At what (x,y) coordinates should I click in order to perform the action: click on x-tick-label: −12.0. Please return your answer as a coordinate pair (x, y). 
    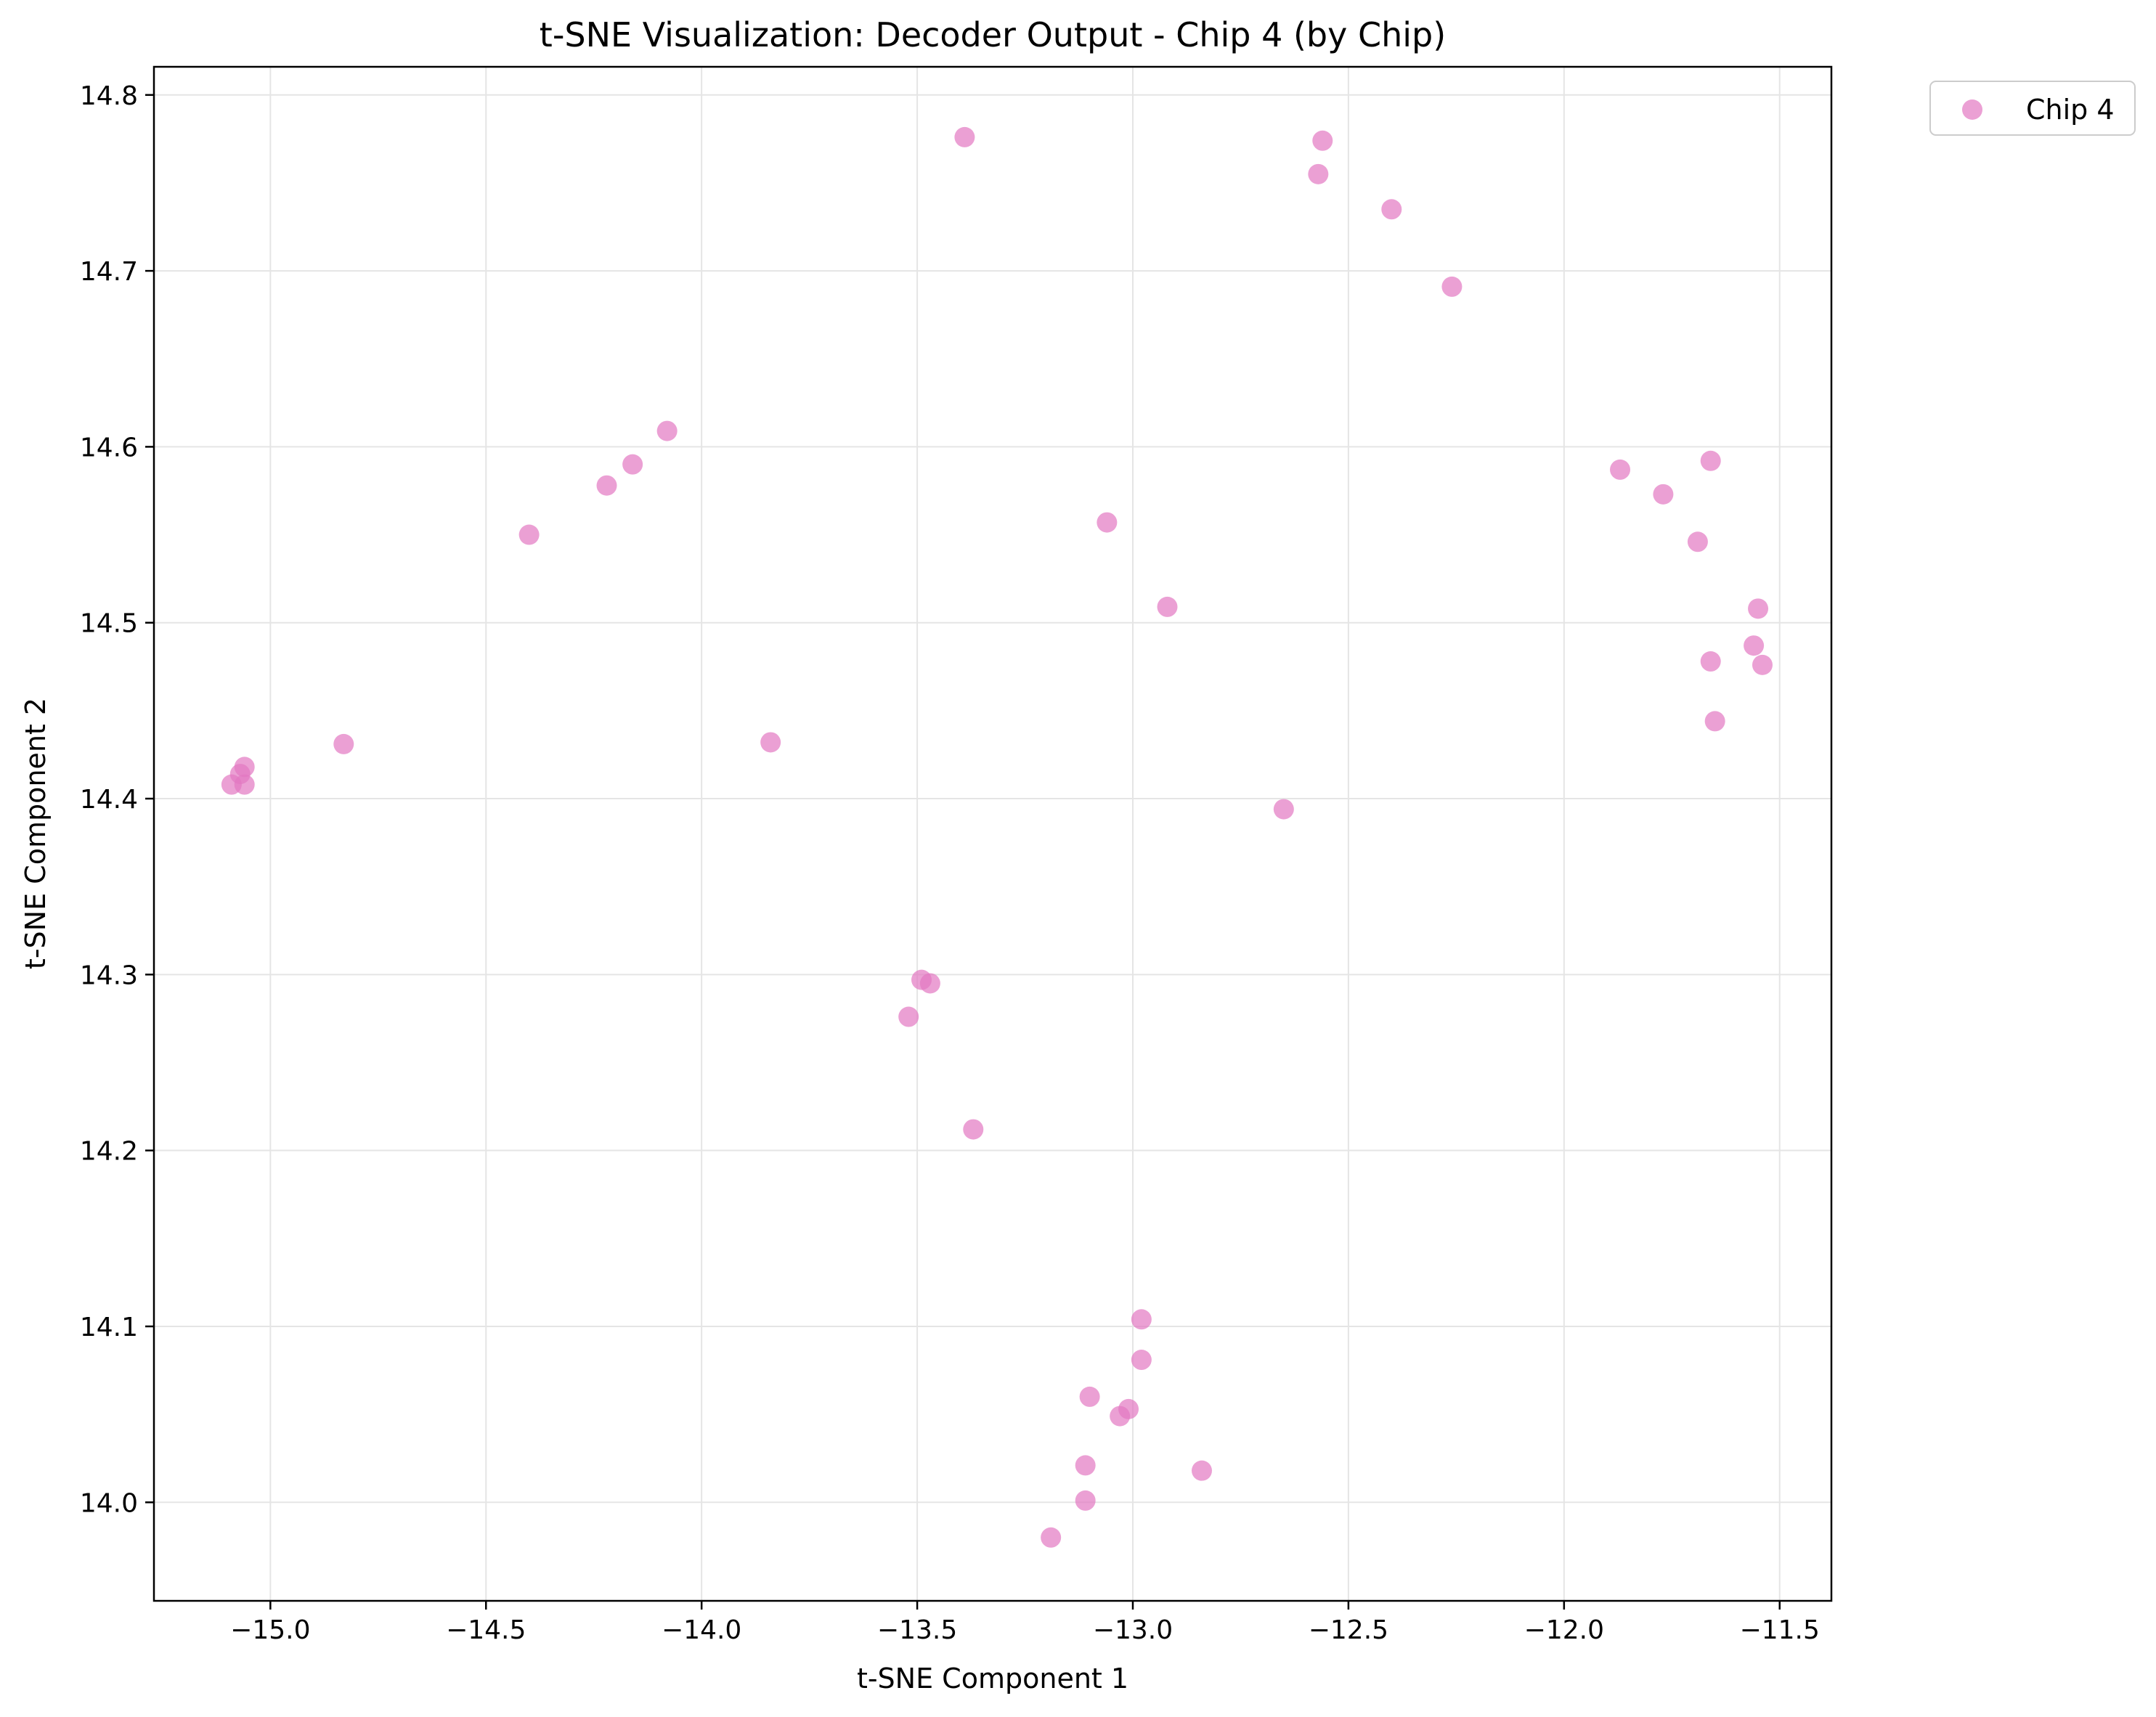
    Looking at the image, I should click on (1564, 1630).